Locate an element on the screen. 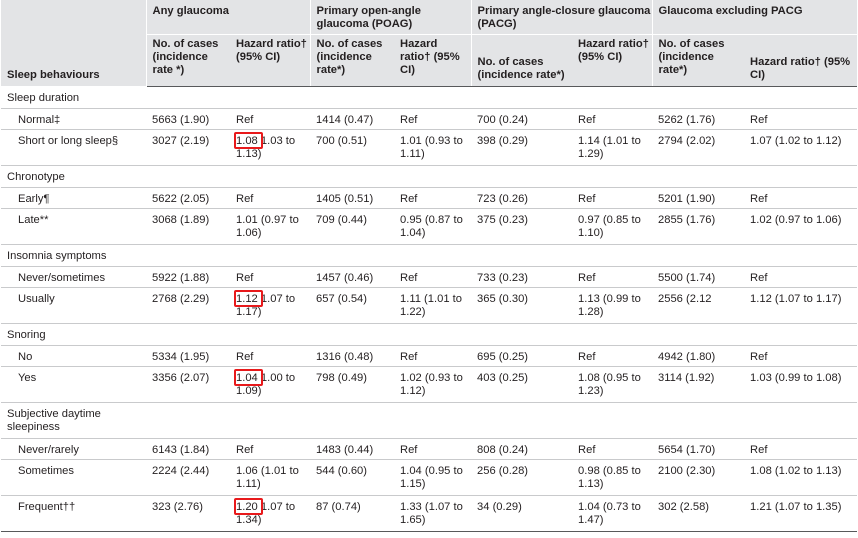  cell: 709 (0.44) is located at coordinates (352, 226).